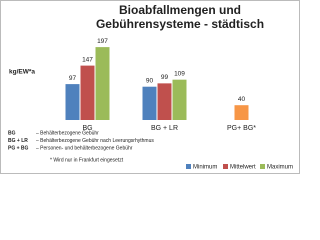 This screenshot has height=240, width=320. I want to click on data-label: 99, so click(165, 77).